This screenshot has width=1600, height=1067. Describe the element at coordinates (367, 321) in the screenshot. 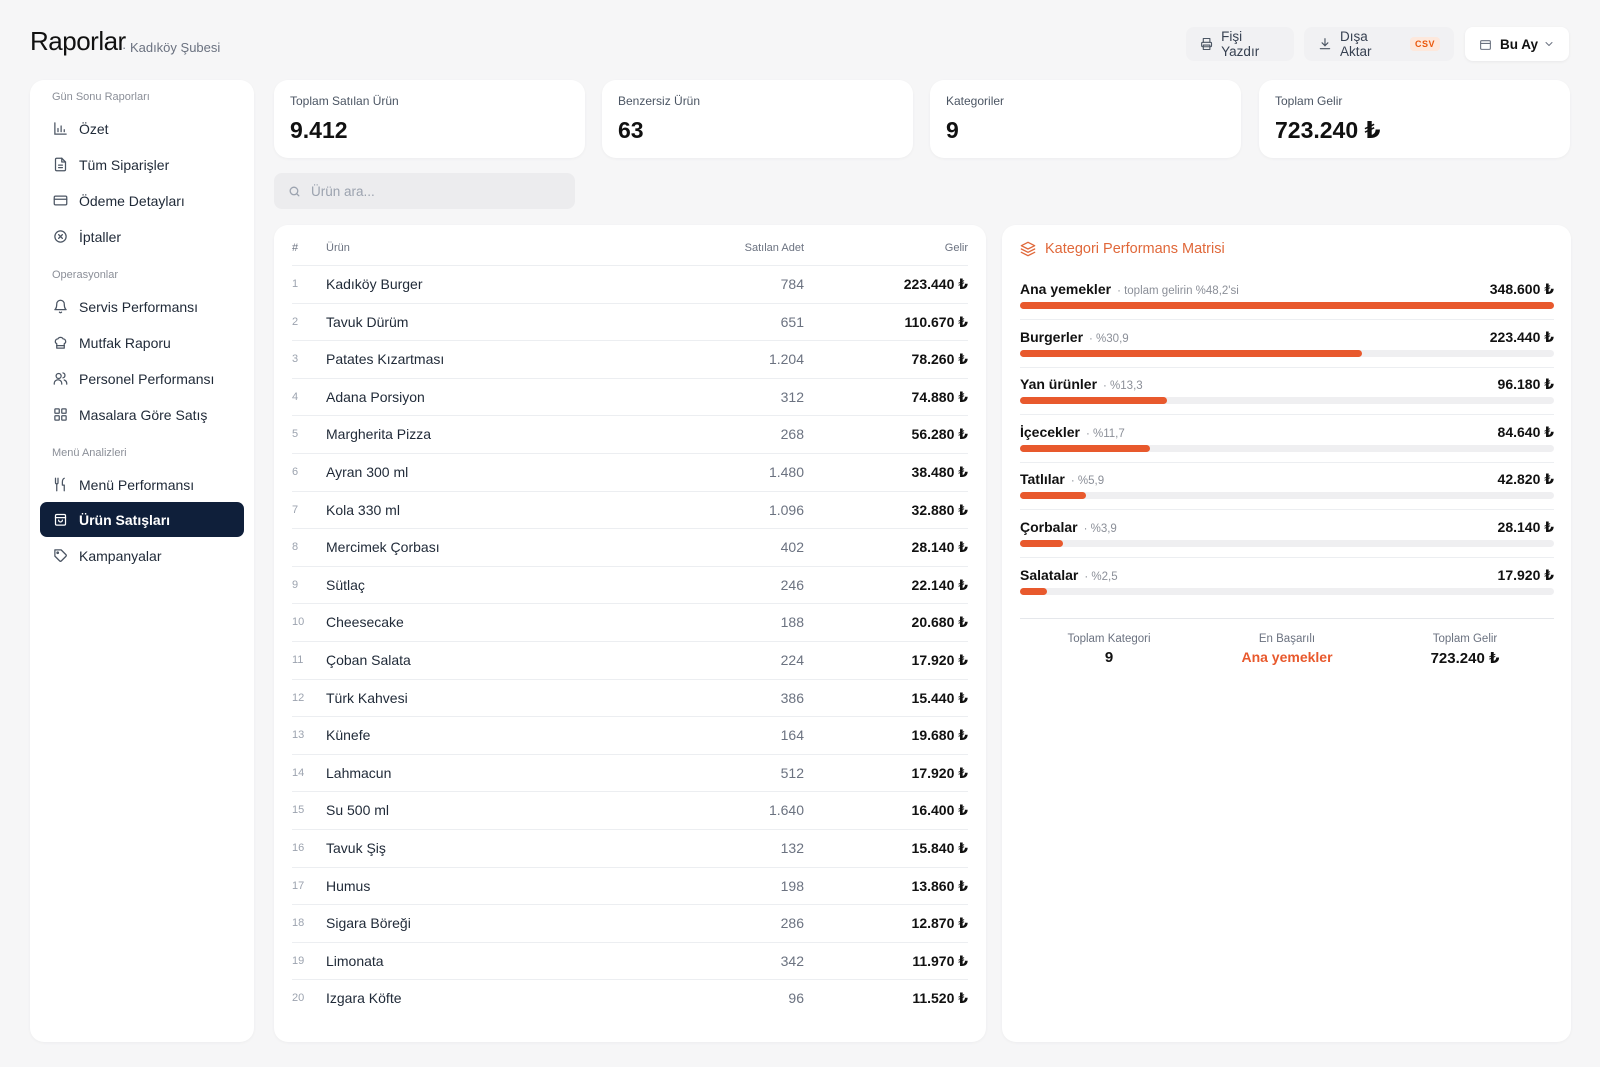

I see `product-name: Tavuk Dürüm` at that location.